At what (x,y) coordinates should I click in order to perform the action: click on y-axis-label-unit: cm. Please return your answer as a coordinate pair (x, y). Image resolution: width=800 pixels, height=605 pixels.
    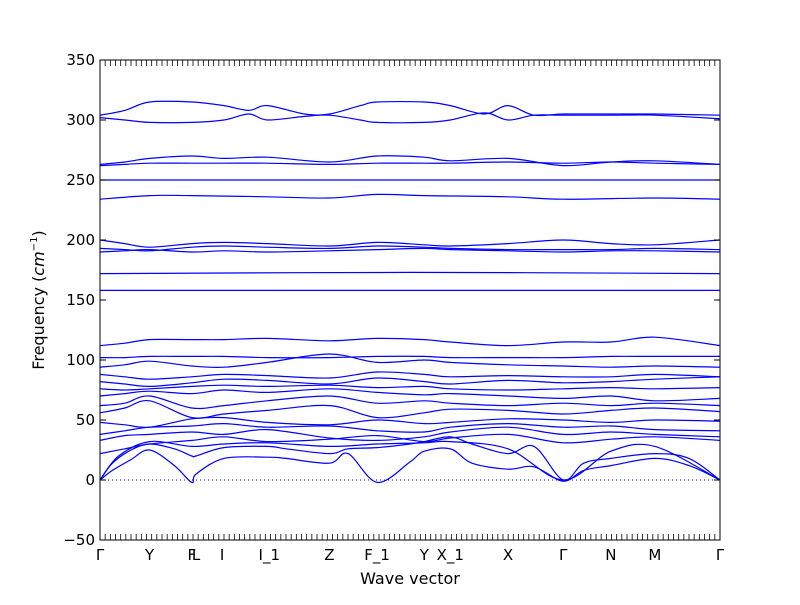
    Looking at the image, I should click on (38, 263).